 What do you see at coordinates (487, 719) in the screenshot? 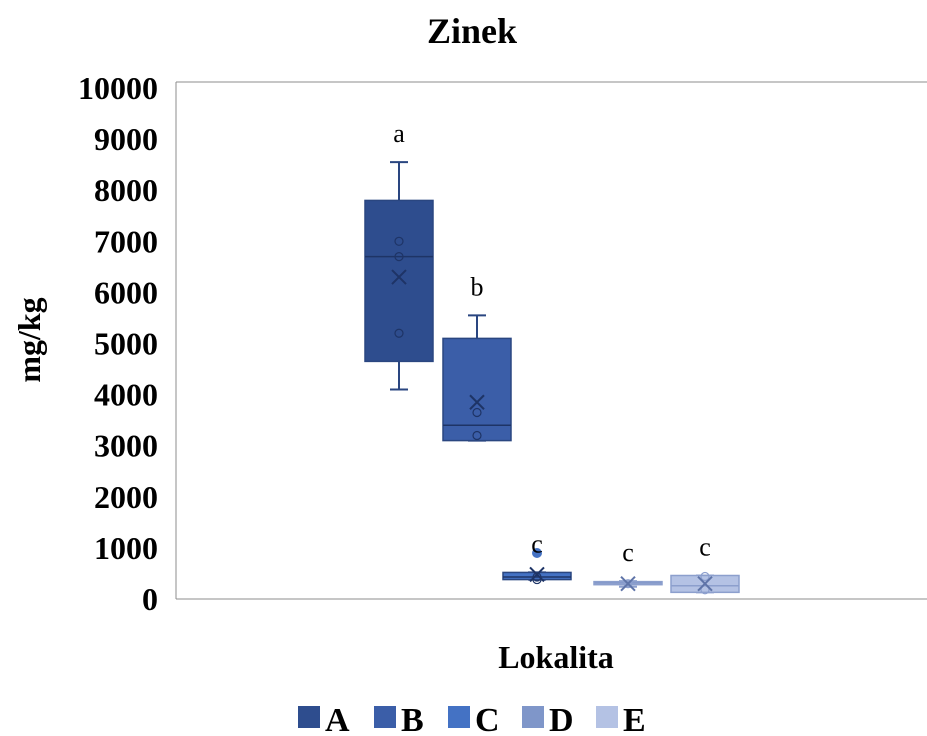
I see `legend-label-C: C` at bounding box center [487, 719].